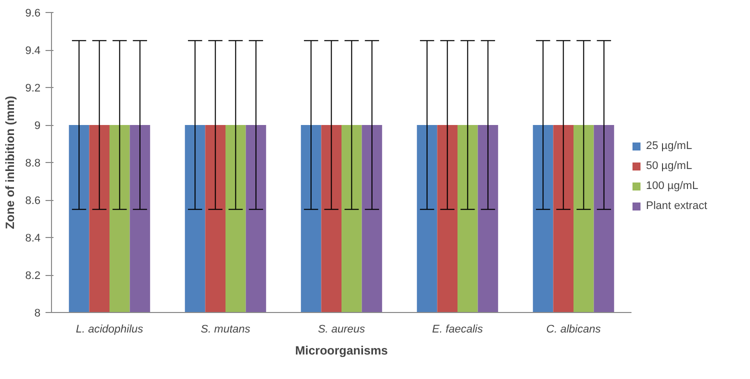 The image size is (750, 379). Describe the element at coordinates (33, 238) in the screenshot. I see `y-tick-label: 8.4` at that location.